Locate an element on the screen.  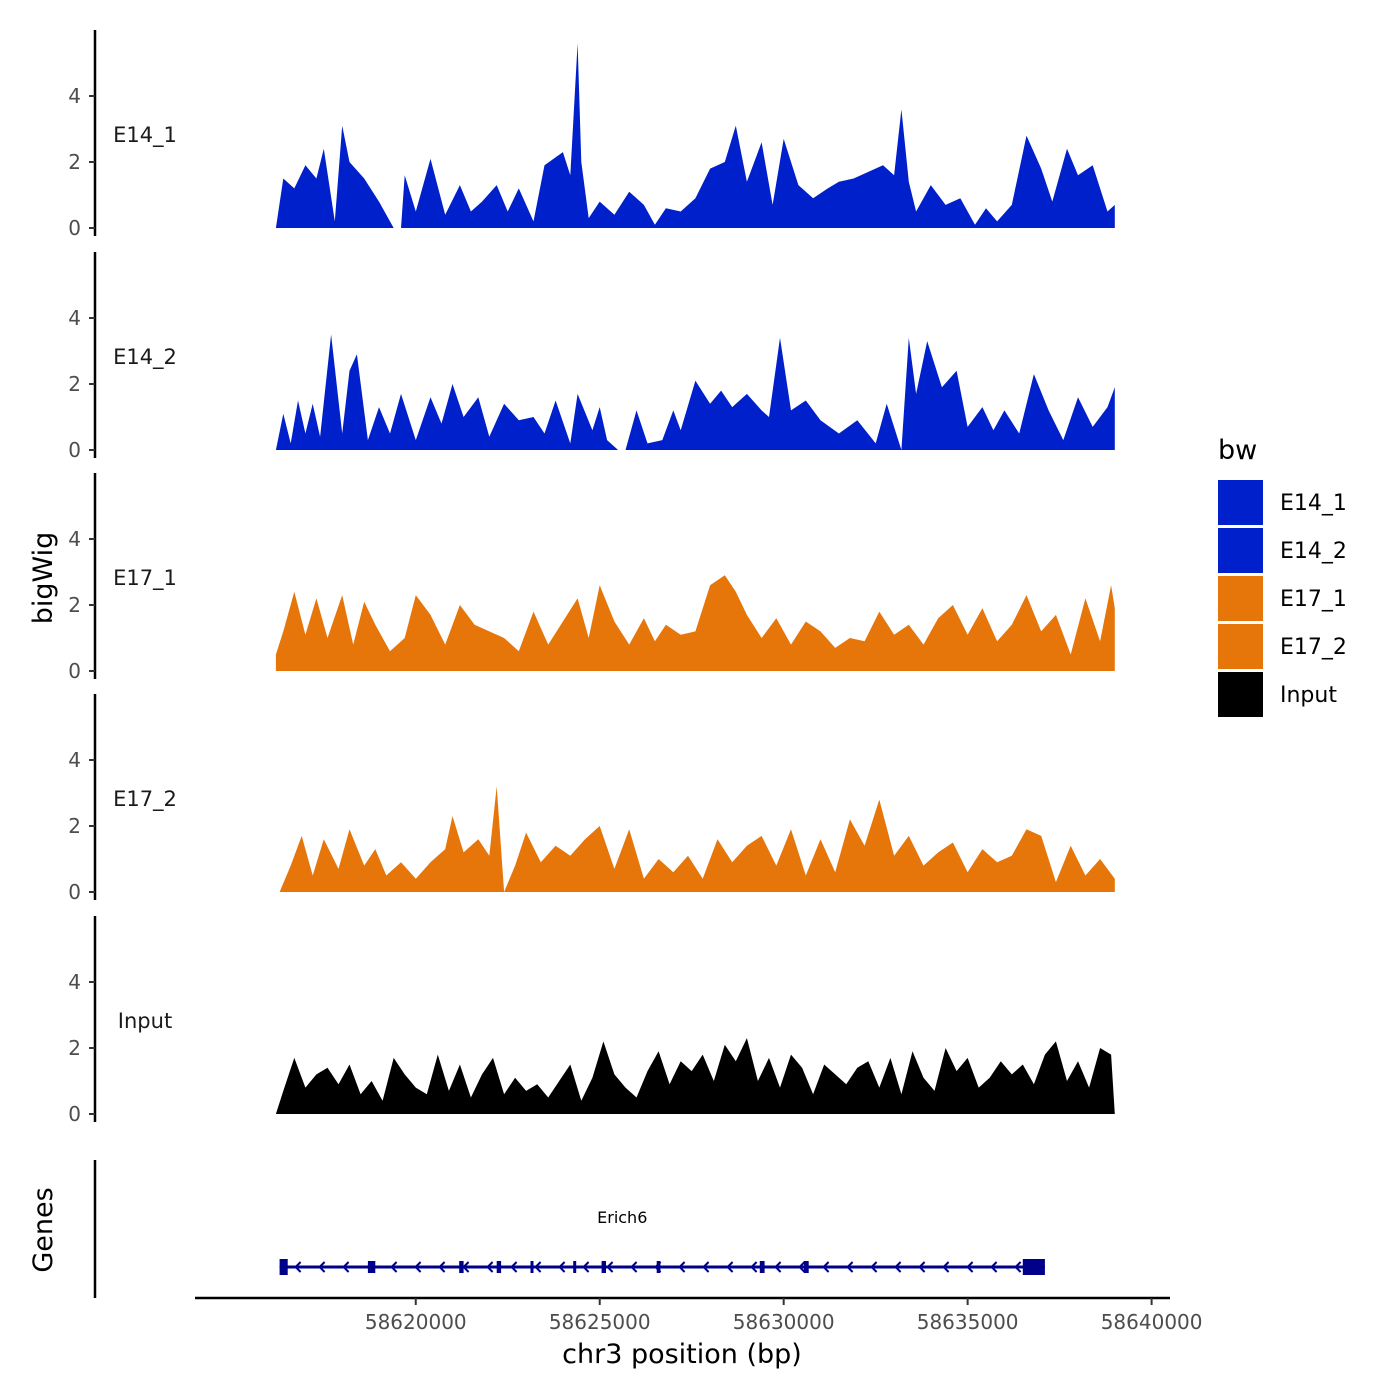
track-e14_2: 0 2 4 E14_2 is located at coordinates (591, 357).